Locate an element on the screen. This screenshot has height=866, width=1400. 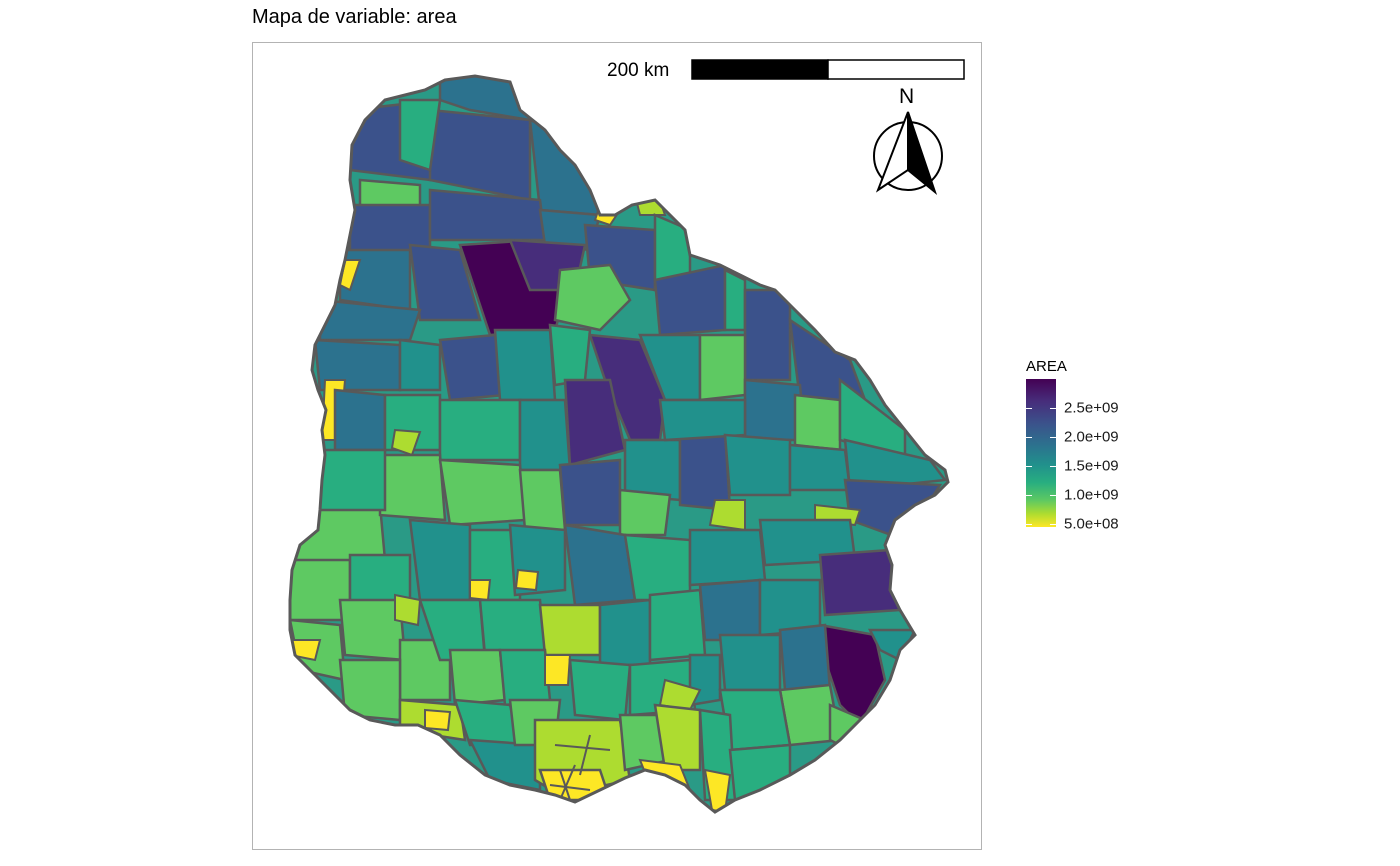
legend-tick-label: 2.5e+09 is located at coordinates (1091, 408).